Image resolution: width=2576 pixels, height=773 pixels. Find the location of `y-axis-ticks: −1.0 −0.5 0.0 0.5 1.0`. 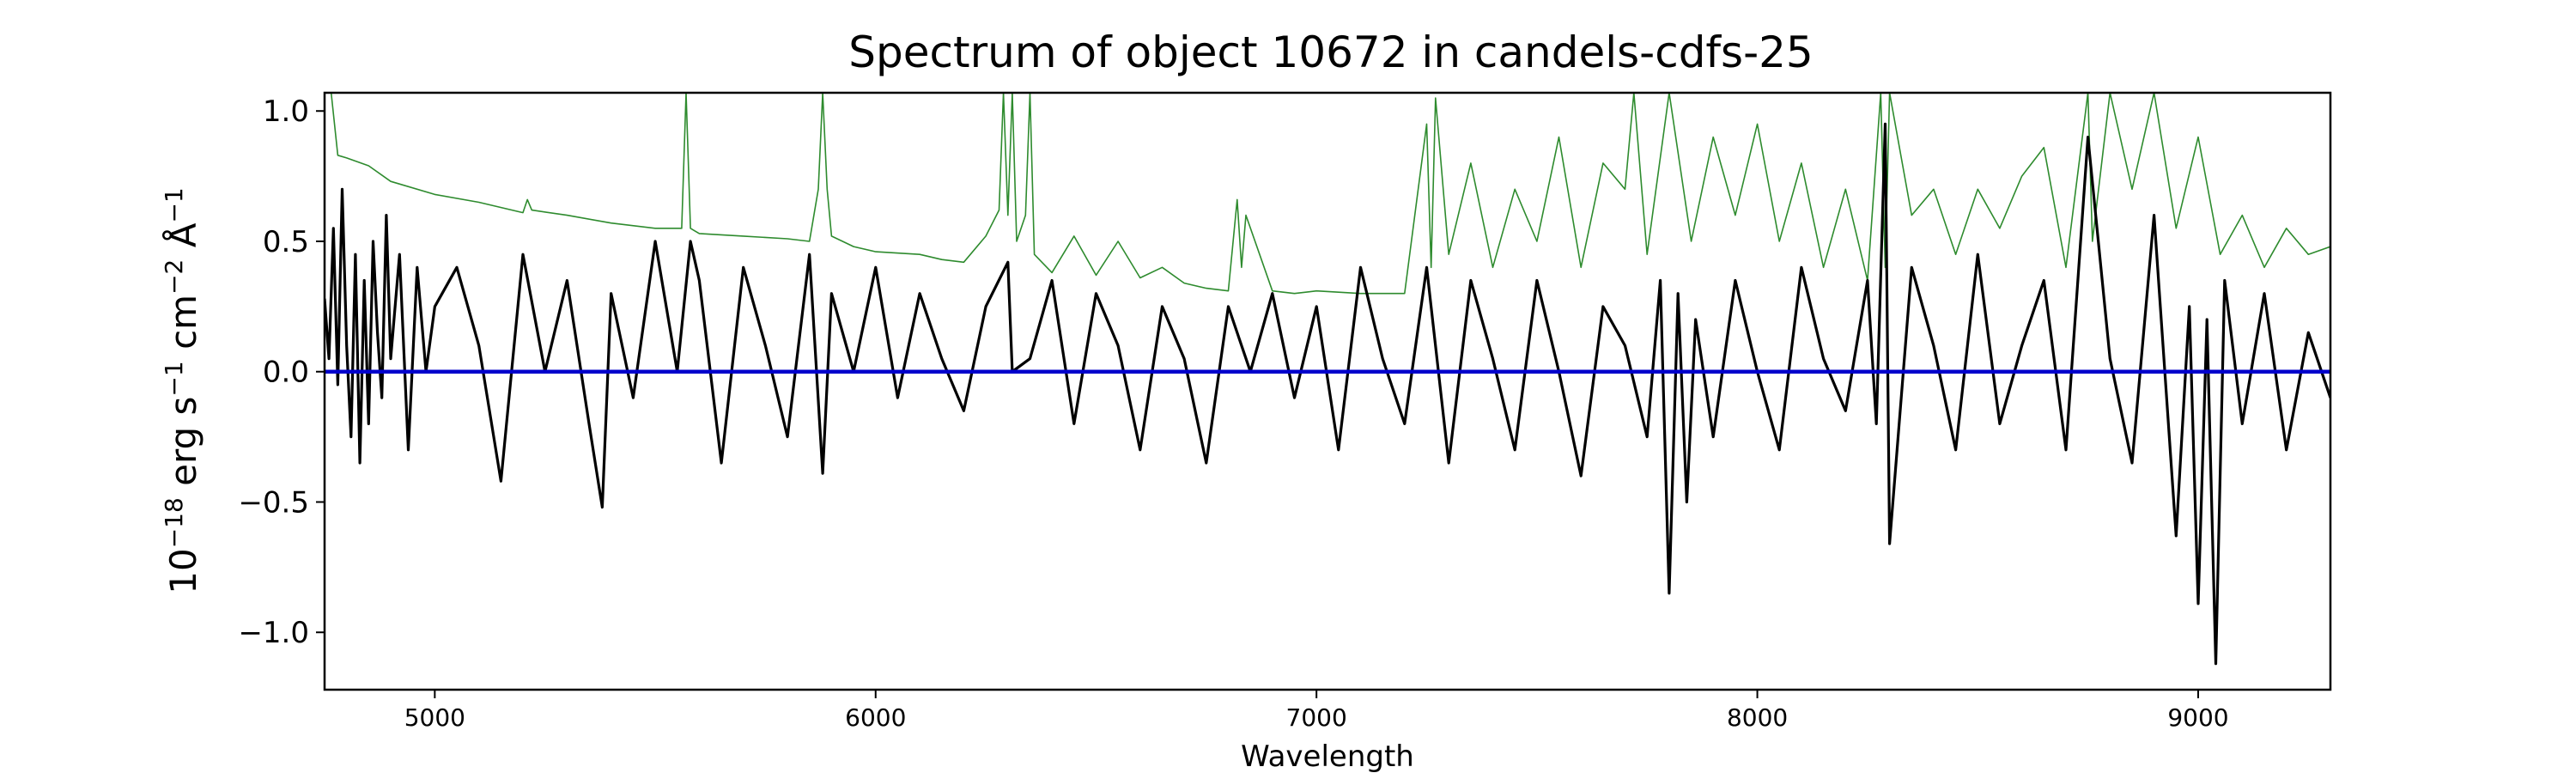

y-axis-ticks: −1.0 −0.5 0.0 0.5 1.0 is located at coordinates (281, 372).